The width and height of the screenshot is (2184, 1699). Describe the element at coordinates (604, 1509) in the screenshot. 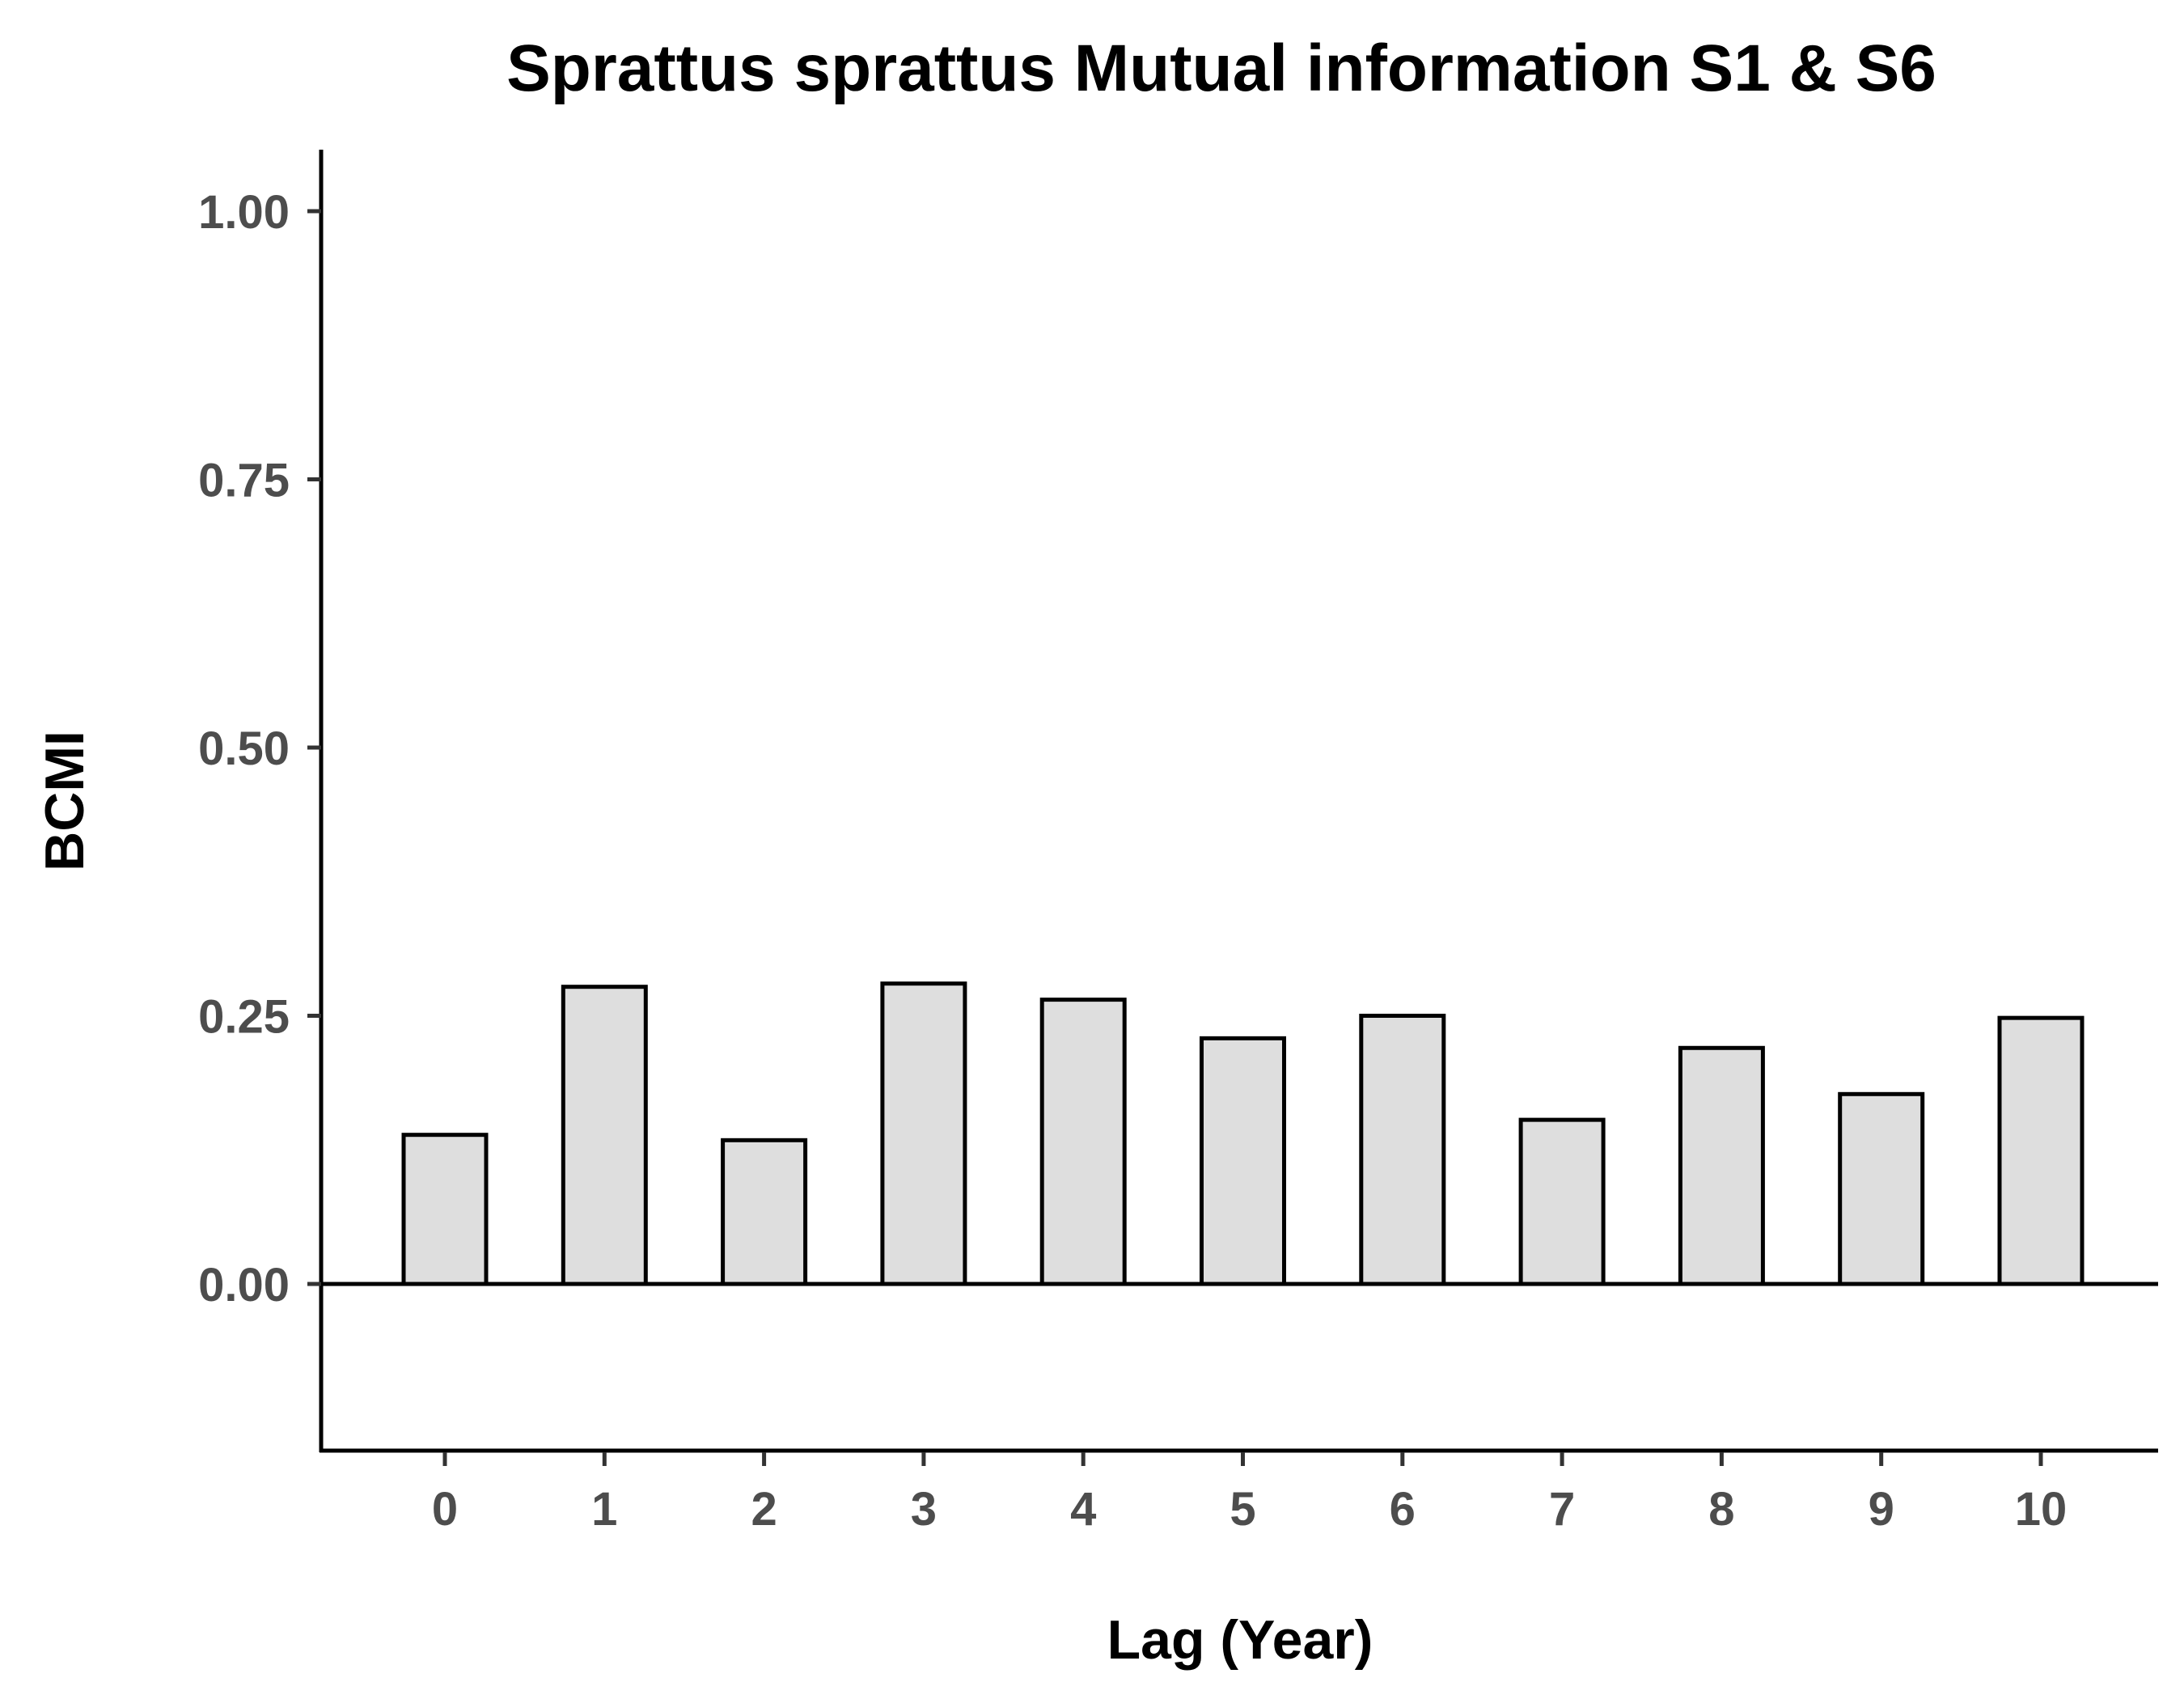

I see `x-tick-label: 1` at that location.